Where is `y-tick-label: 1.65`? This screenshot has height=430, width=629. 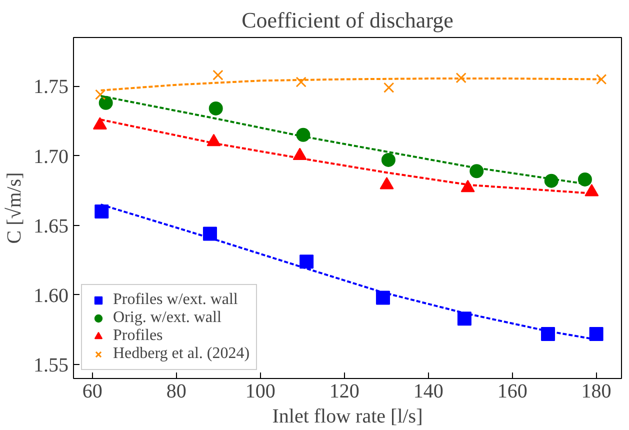
y-tick-label: 1.65 is located at coordinates (51, 226).